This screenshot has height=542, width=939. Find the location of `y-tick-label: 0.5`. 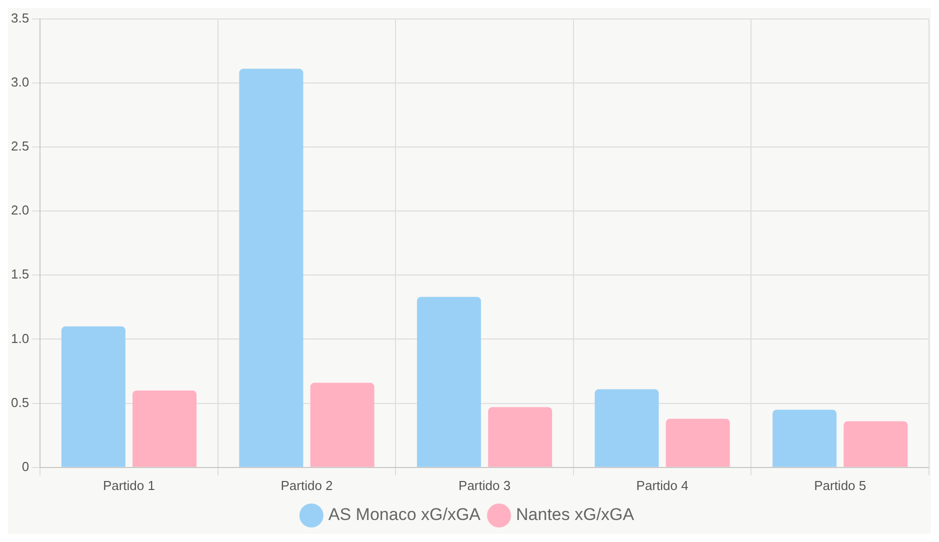

y-tick-label: 0.5 is located at coordinates (20, 402).